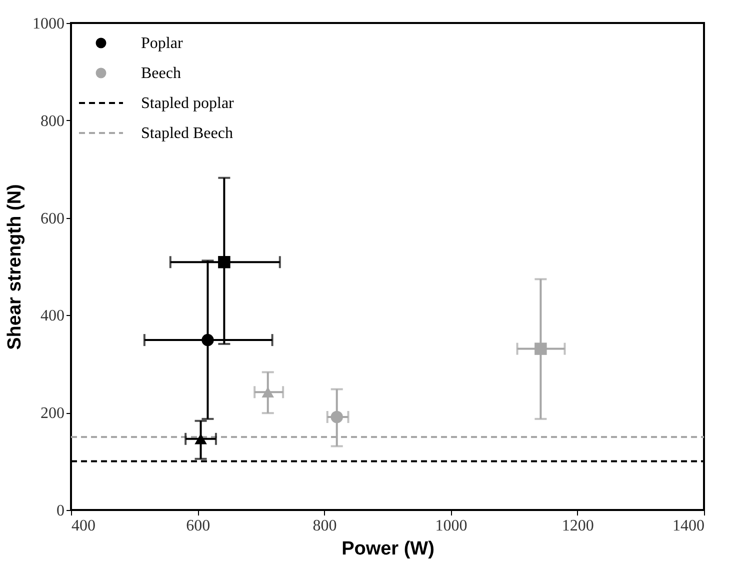 The height and width of the screenshot is (575, 748). Describe the element at coordinates (60, 511) in the screenshot. I see `y-tick-label: 0` at that location.